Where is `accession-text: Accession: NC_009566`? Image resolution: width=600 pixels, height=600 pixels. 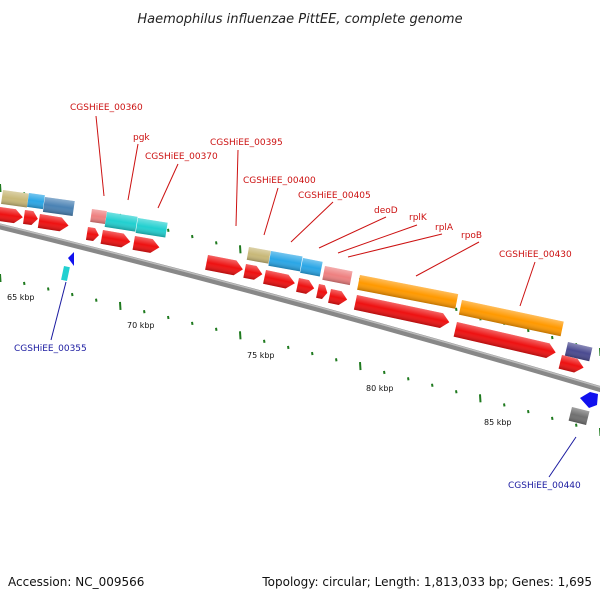 accession-text: Accession: NC_009566 is located at coordinates (76, 582).